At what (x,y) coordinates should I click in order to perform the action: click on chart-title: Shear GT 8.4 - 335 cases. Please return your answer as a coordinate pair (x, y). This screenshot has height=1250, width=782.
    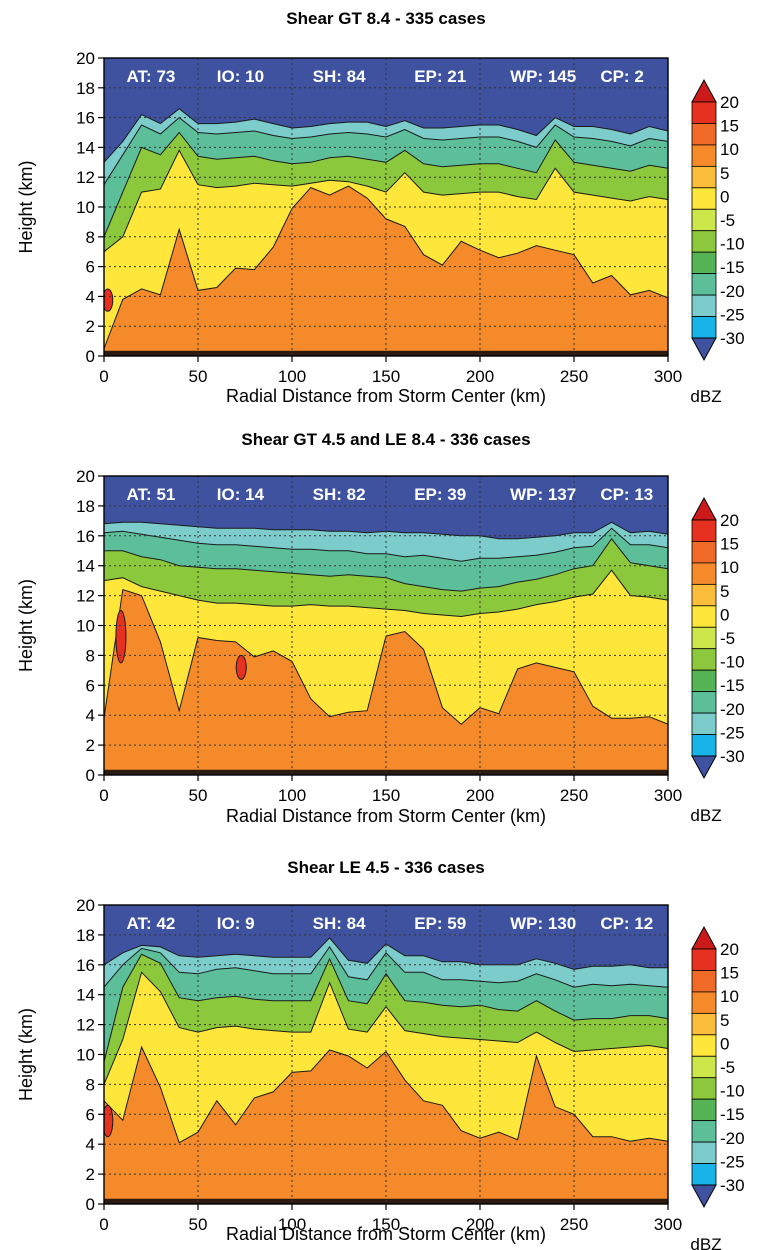
    Looking at the image, I should click on (385, 18).